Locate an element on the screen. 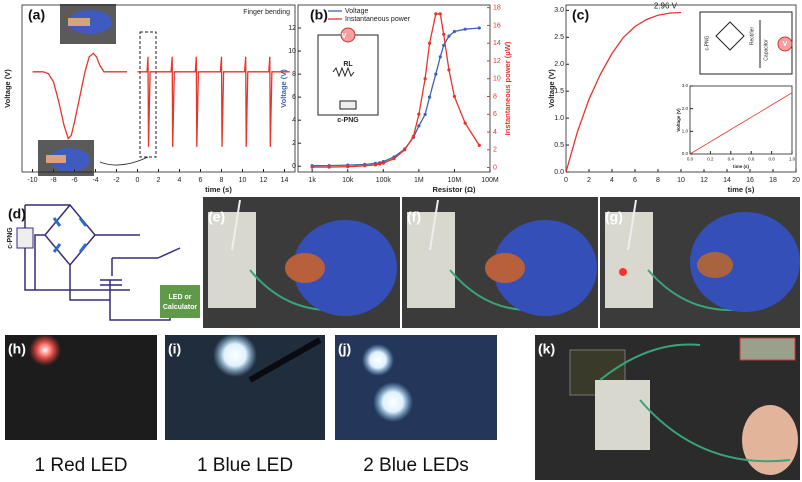 Image resolution: width=802 pixels, height=482 pixels. y-tick-label: 6 is located at coordinates (294, 97).